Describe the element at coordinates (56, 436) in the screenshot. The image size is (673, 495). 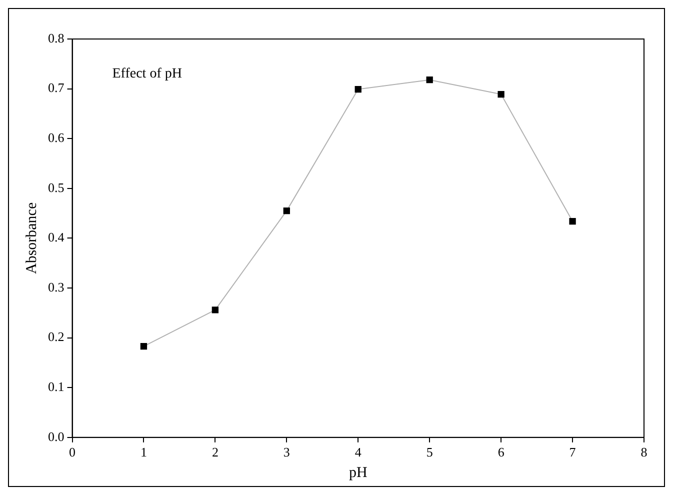
I see `y-tick-label: 0.0` at that location.